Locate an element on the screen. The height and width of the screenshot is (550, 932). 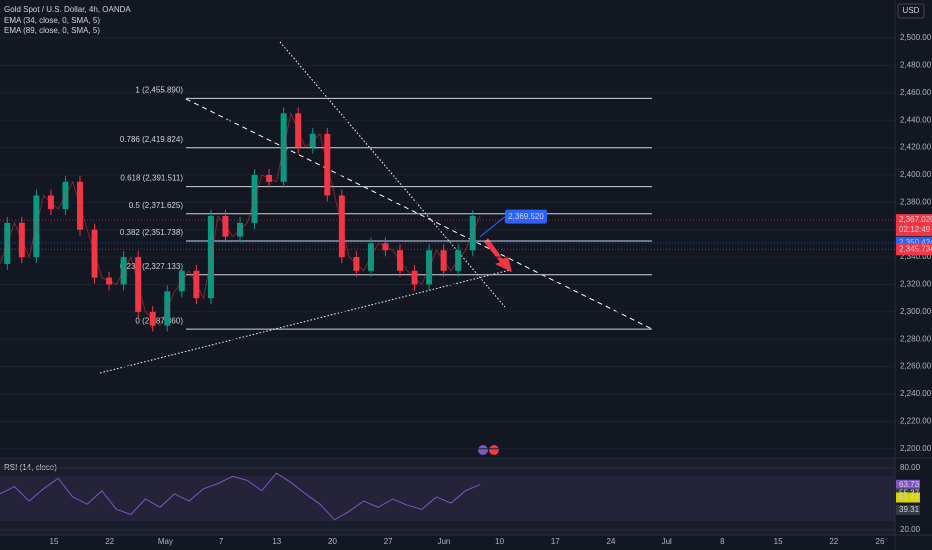
fib-label: 0.5 (2,371.625) is located at coordinates (156, 205).